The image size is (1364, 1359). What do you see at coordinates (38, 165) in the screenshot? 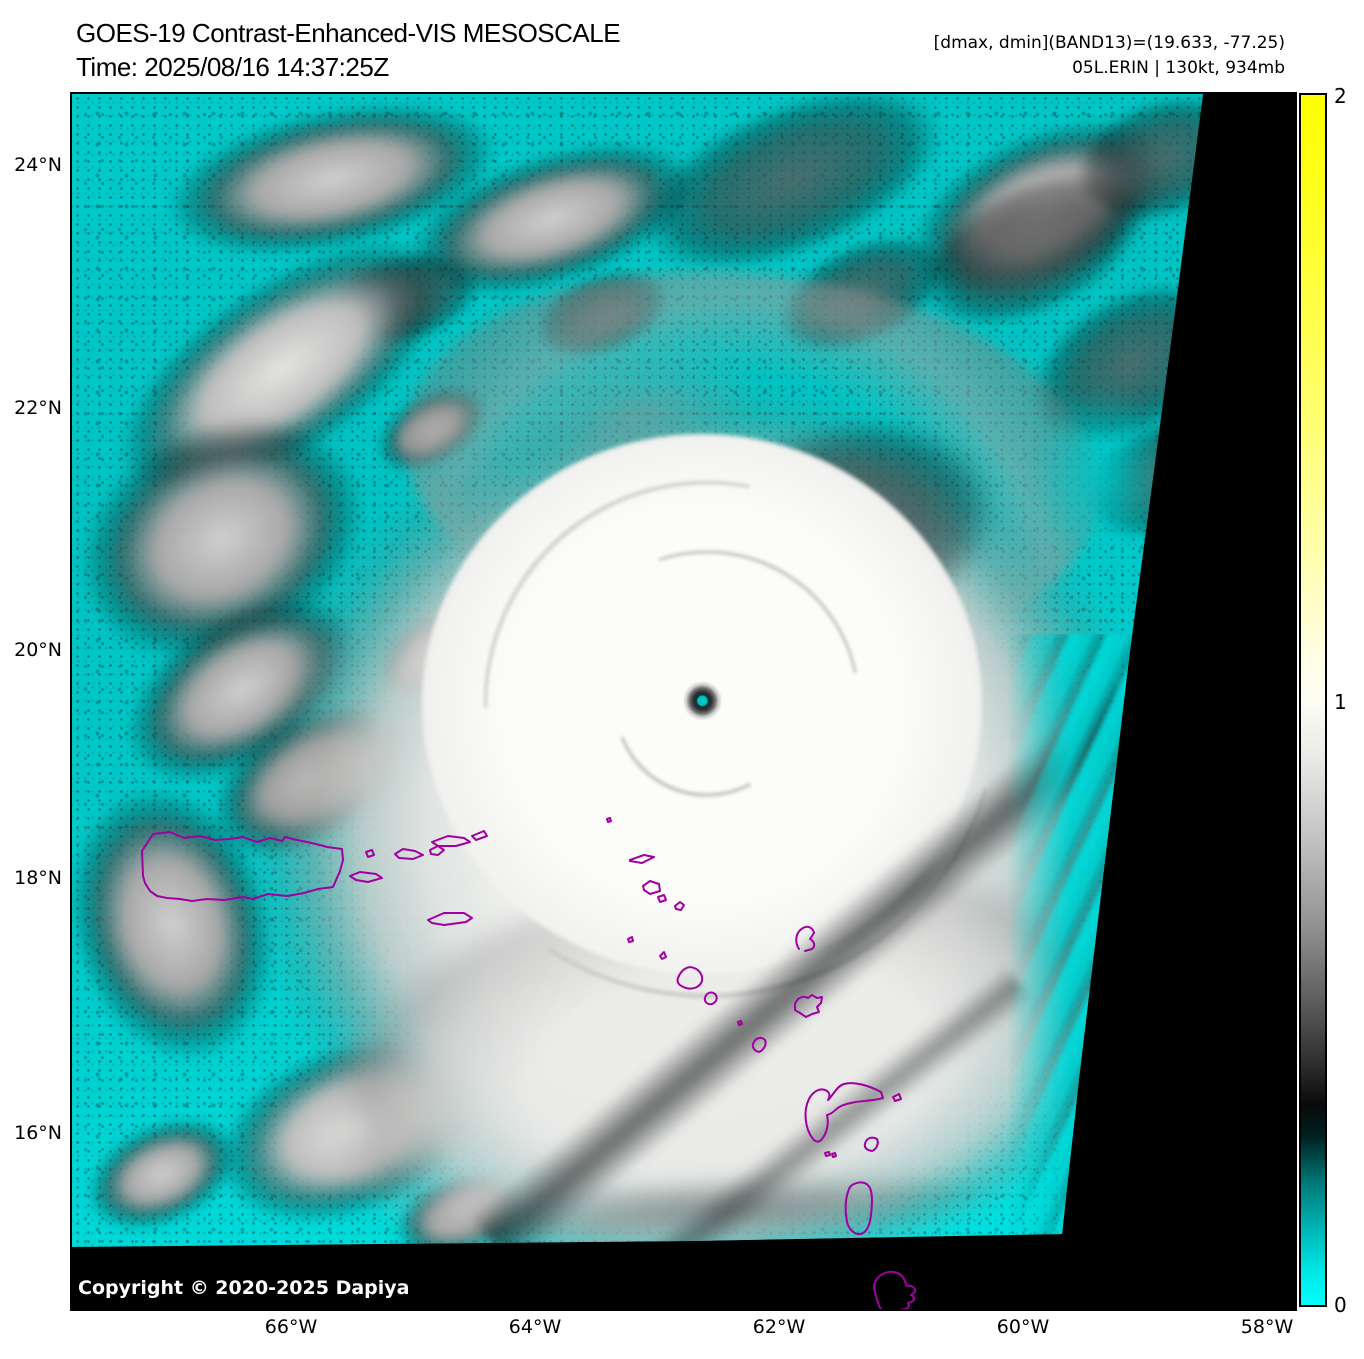
I see `lat-tick-24n: 24°N` at bounding box center [38, 165].